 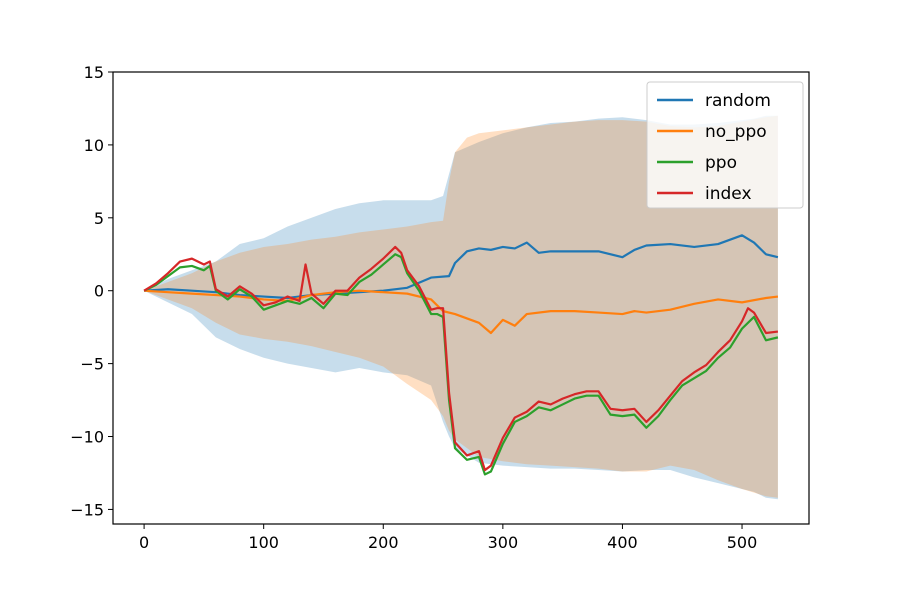 I want to click on y-axis-ticks: −15 −10 −5 0 5 10 15, so click(x=91, y=291).